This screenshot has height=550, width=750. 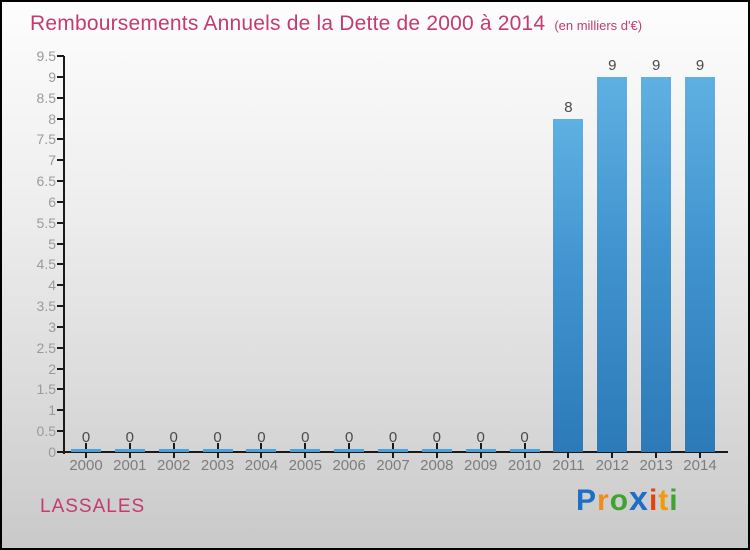 I want to click on y-tick-label: 1.5, so click(x=46, y=389).